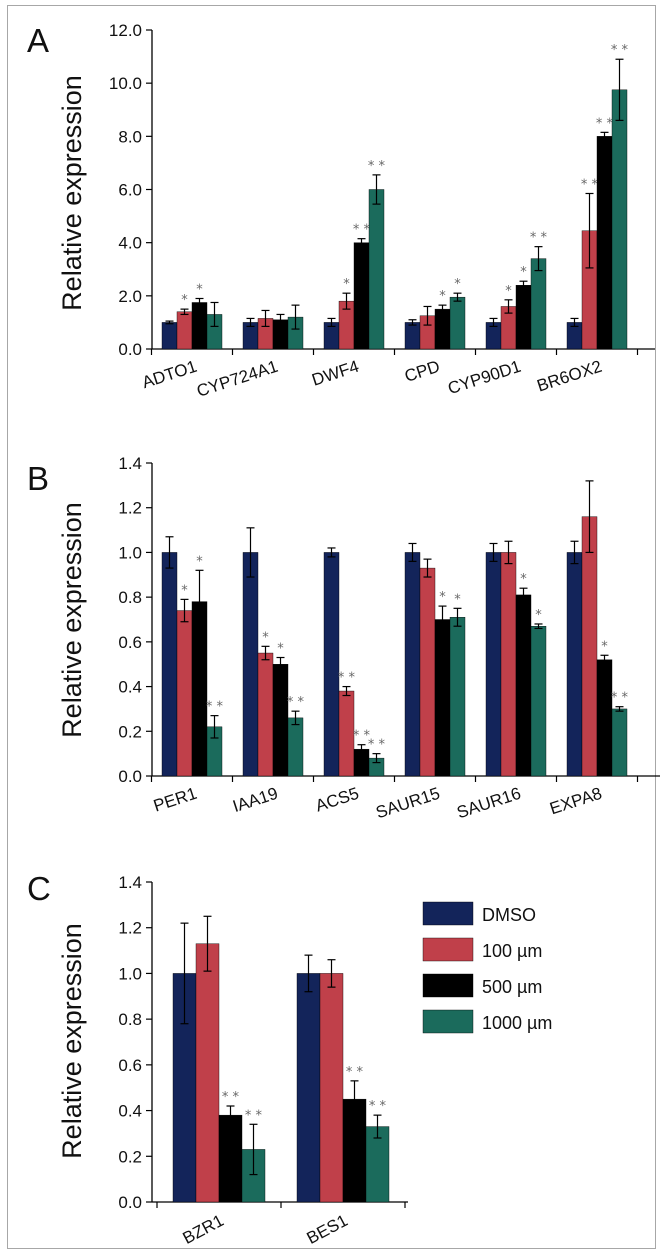 The width and height of the screenshot is (663, 1254). What do you see at coordinates (130, 136) in the screenshot?
I see `y-tick-label-a: 8.0` at bounding box center [130, 136].